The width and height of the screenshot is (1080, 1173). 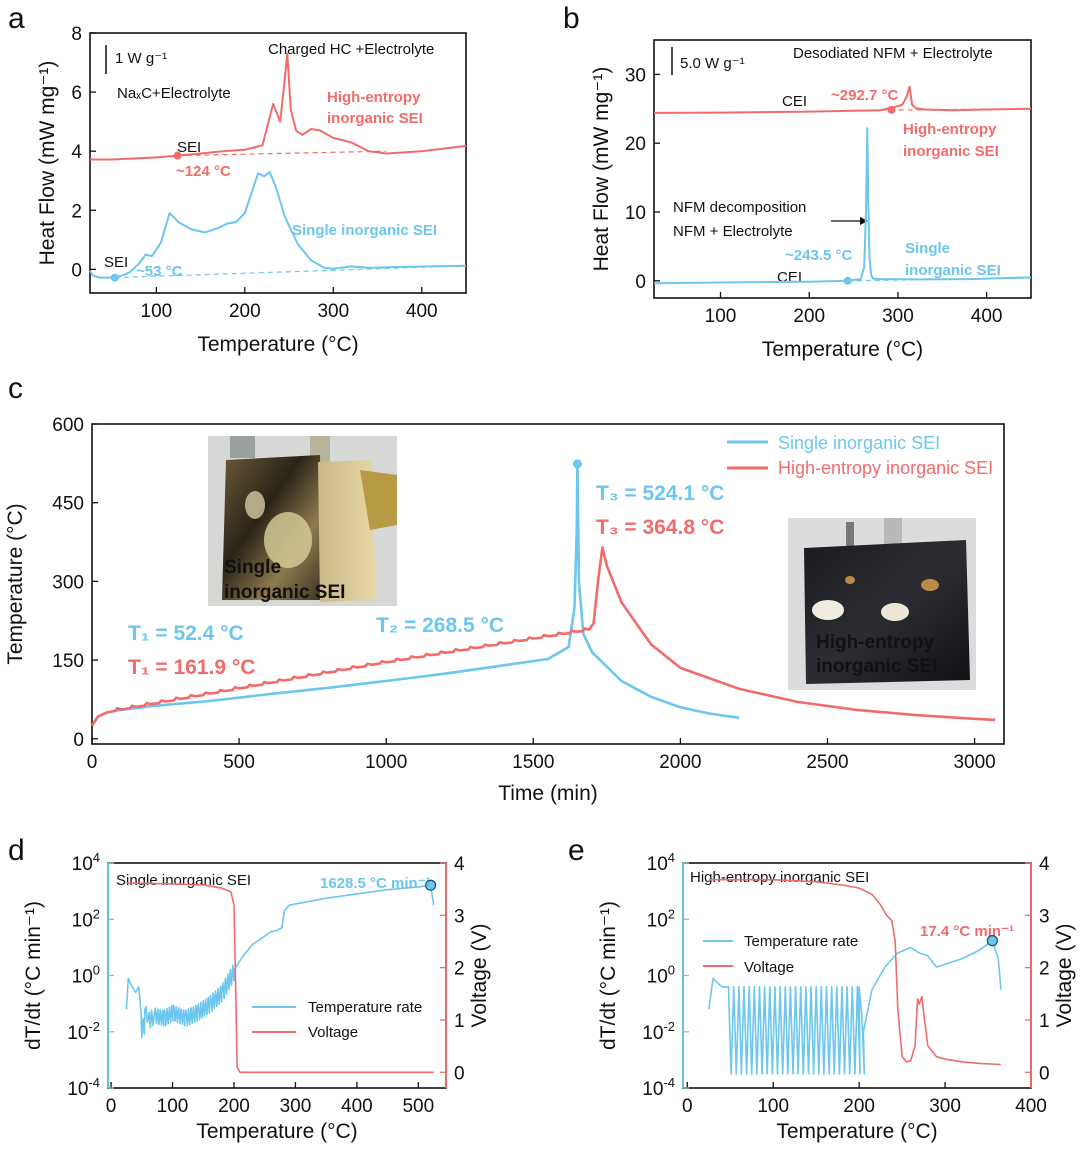 What do you see at coordinates (801, 941) in the screenshot?
I see `legend-e-rate: Temperature rate` at bounding box center [801, 941].